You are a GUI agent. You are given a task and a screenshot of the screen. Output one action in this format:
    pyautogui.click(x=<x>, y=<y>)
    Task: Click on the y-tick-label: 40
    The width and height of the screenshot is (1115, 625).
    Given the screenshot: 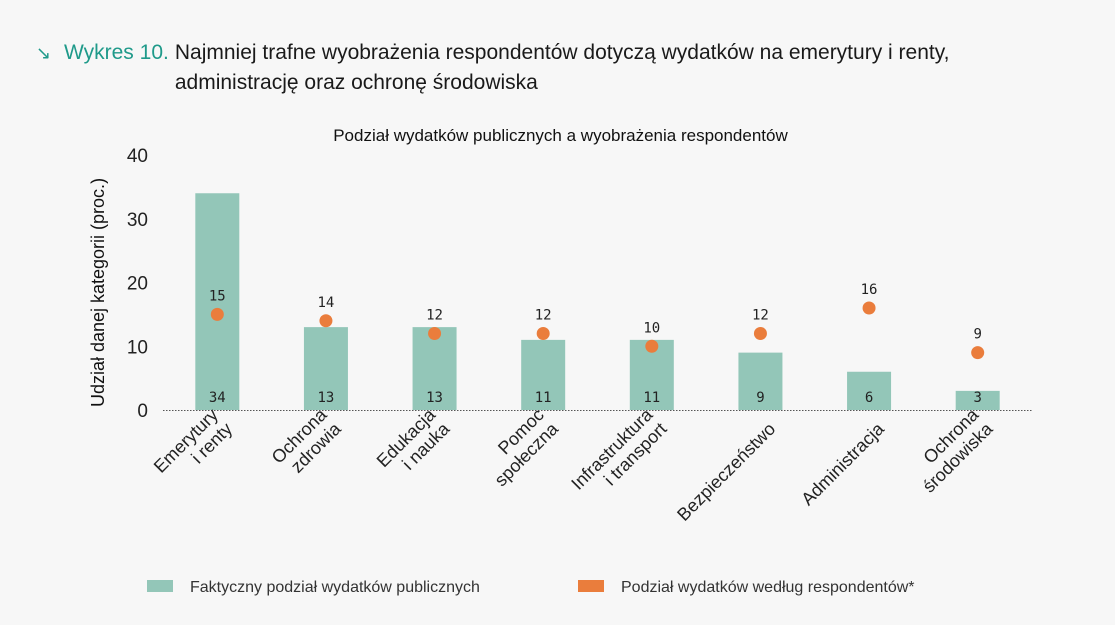 What is the action you would take?
    pyautogui.click(x=137, y=156)
    